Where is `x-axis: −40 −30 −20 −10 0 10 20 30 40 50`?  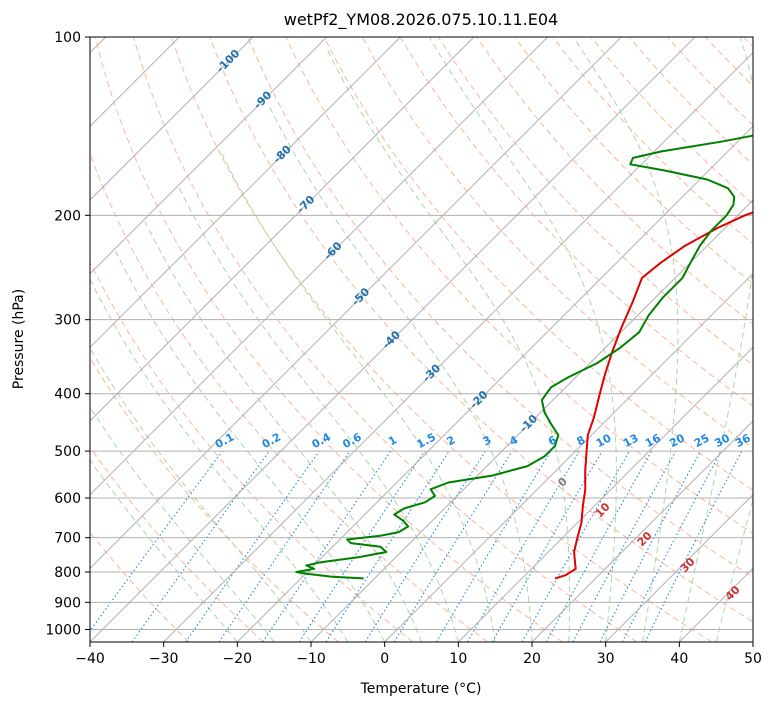
x-axis: −40 −30 −20 −10 0 10 20 30 40 50 is located at coordinates (418, 654).